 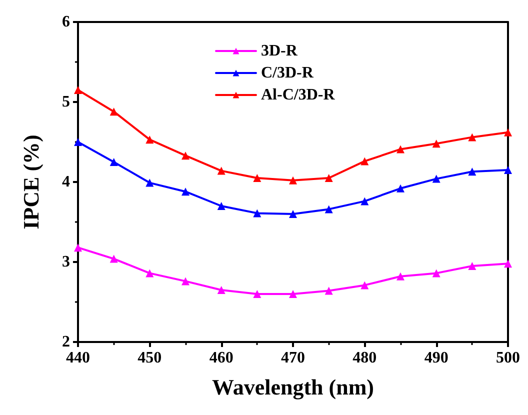 What do you see at coordinates (66, 22) in the screenshot?
I see `y-tick-label: 6` at bounding box center [66, 22].